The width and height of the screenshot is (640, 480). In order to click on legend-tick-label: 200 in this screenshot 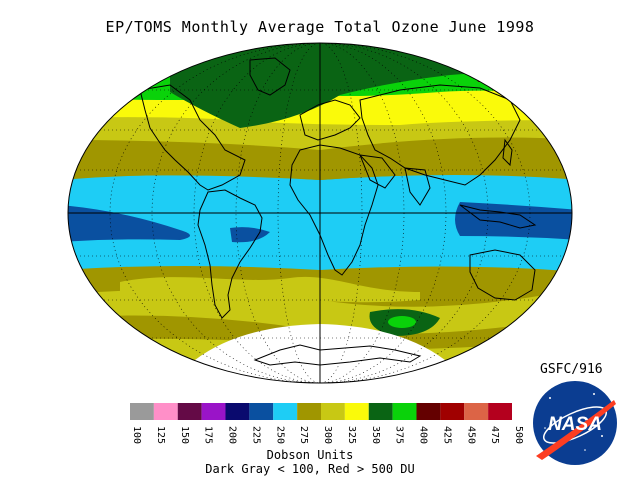, I will do `click(232, 435)`.